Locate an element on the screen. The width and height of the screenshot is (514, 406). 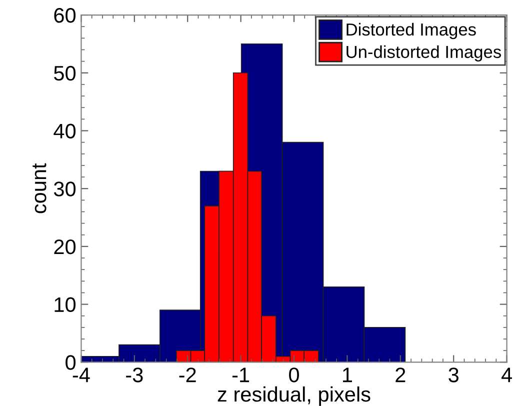
y-tick-label: 30 is located at coordinates (65, 189).